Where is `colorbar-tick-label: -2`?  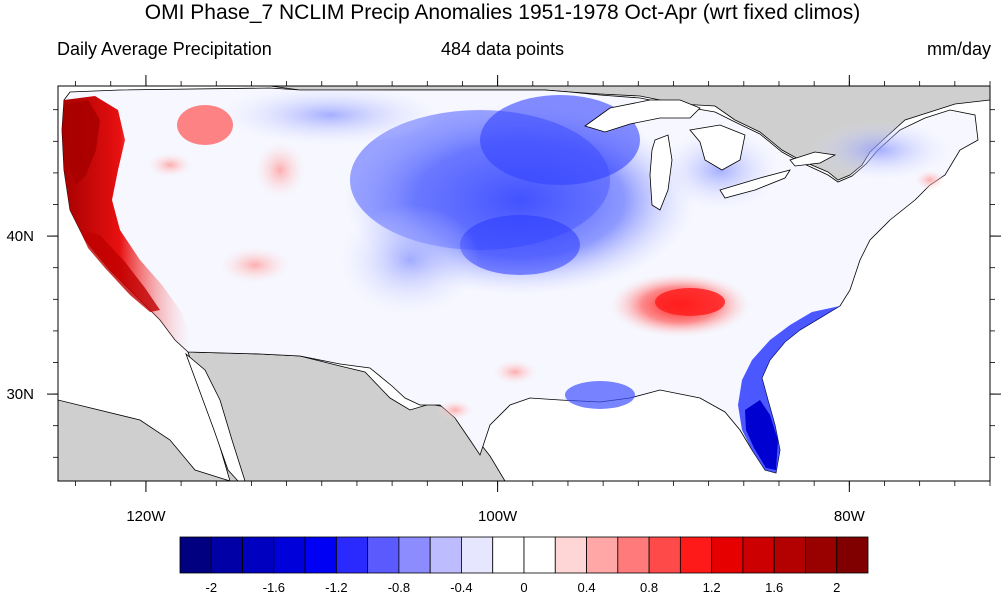 colorbar-tick-label: -2 is located at coordinates (211, 587).